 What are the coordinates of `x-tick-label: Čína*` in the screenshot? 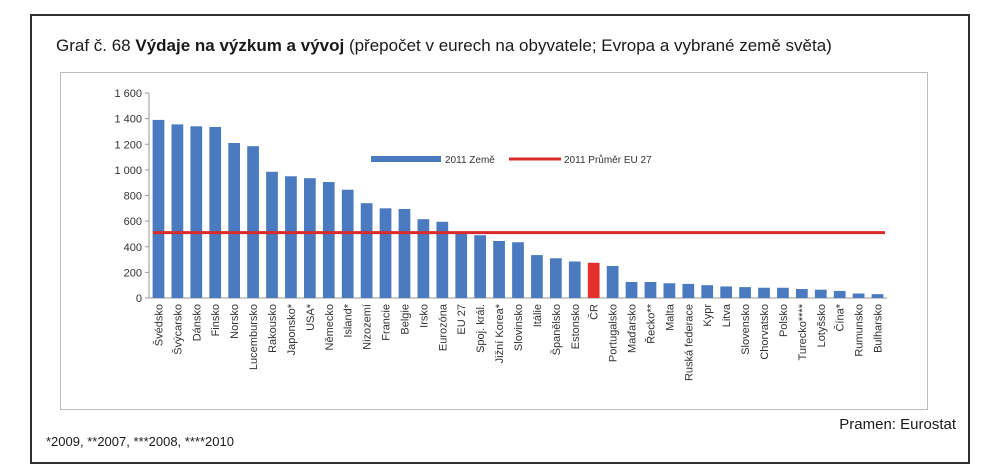 It's located at (840, 317).